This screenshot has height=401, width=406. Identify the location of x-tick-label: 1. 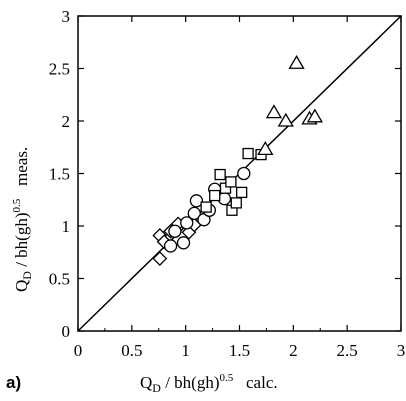
(185, 350).